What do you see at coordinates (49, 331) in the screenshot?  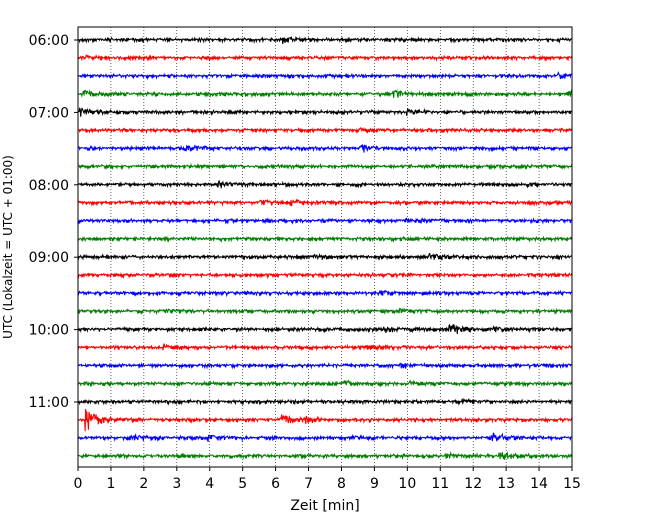 I see `y-tick-label: 10:00` at bounding box center [49, 331].